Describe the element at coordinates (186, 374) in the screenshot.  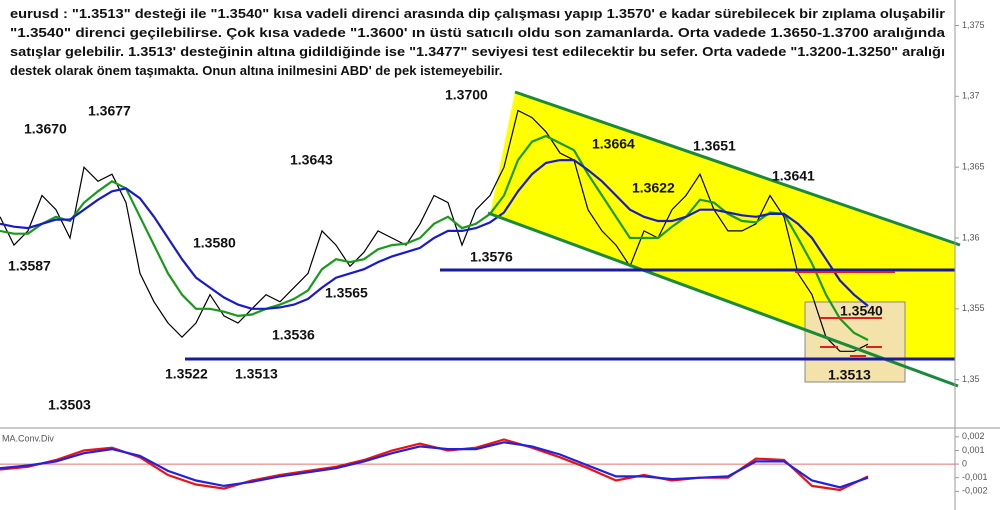
I see `price-annotation: 1.3522` at that location.